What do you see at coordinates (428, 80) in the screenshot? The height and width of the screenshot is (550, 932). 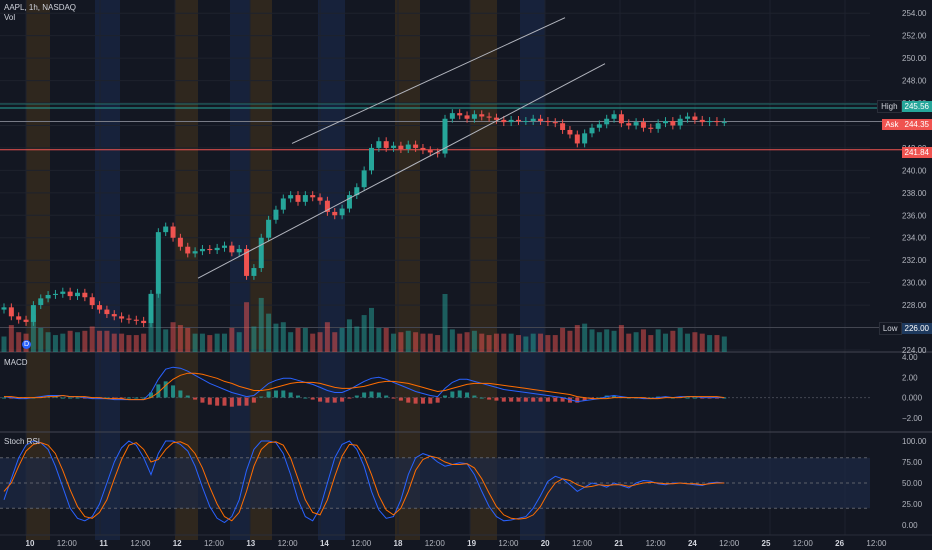 I see `channel-upper-line` at bounding box center [428, 80].